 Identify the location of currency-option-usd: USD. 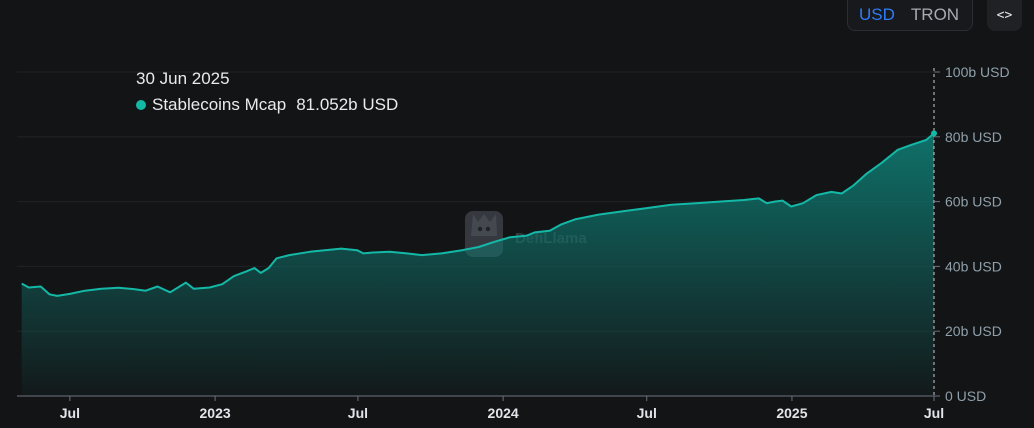
(877, 14).